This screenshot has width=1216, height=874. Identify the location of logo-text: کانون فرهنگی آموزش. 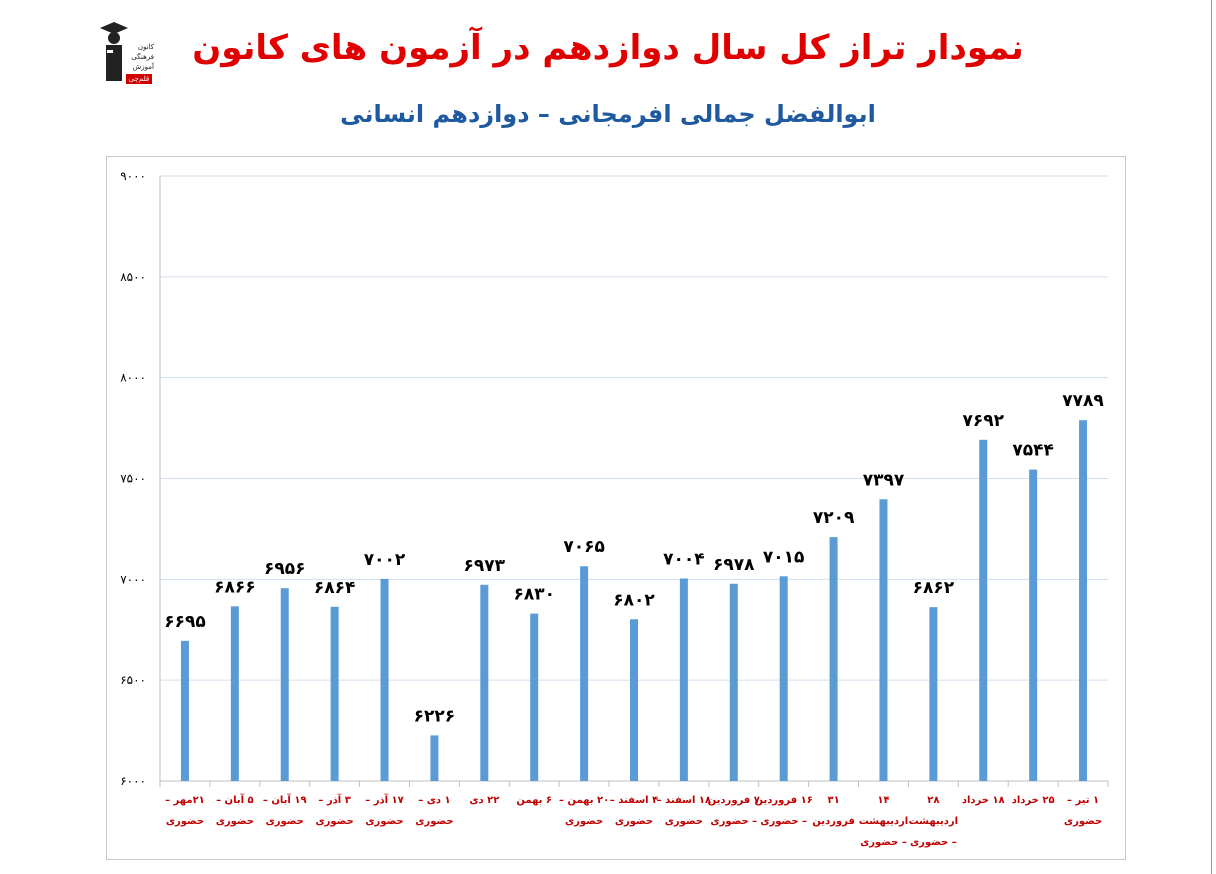
(141, 57).